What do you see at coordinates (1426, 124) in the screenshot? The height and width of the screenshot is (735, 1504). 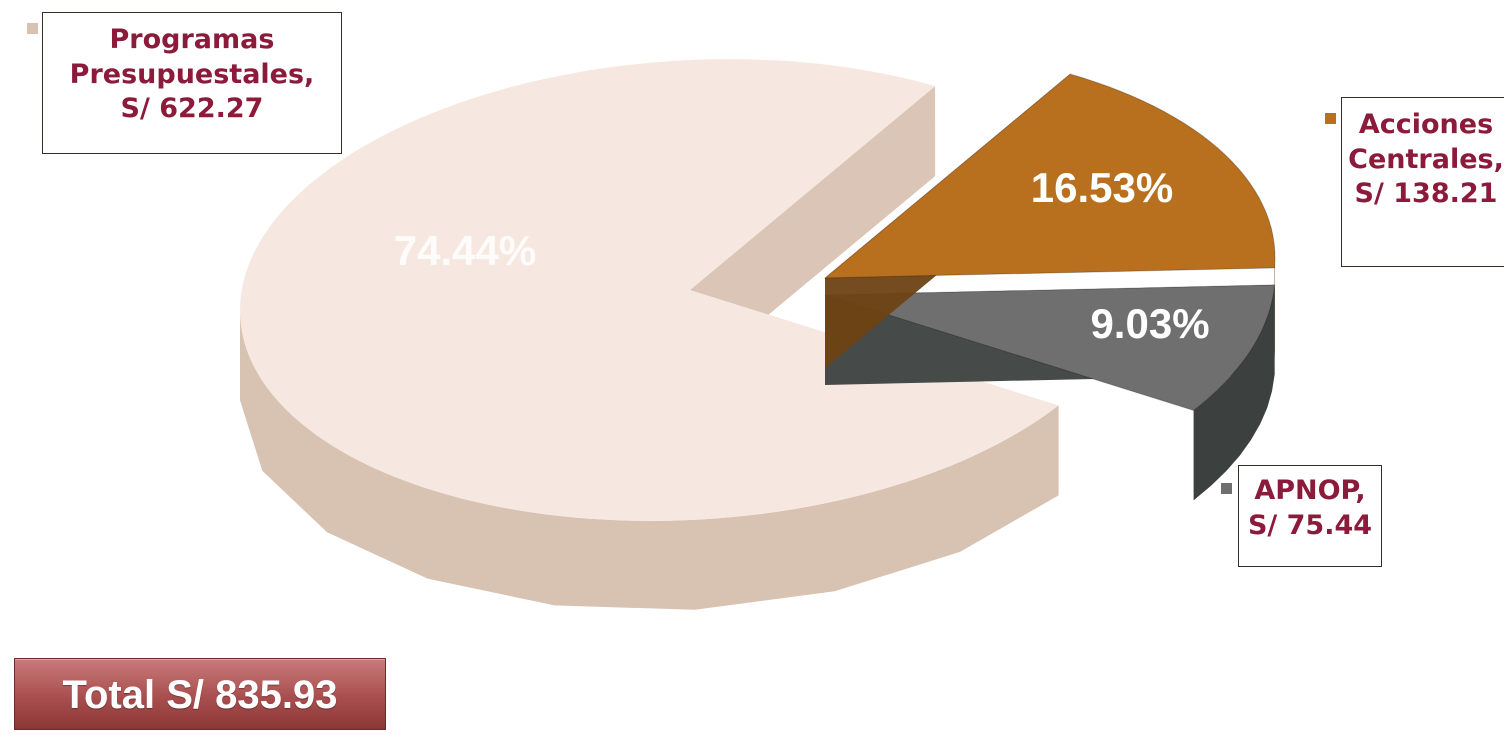 I see `callout-line: Acciones` at bounding box center [1426, 124].